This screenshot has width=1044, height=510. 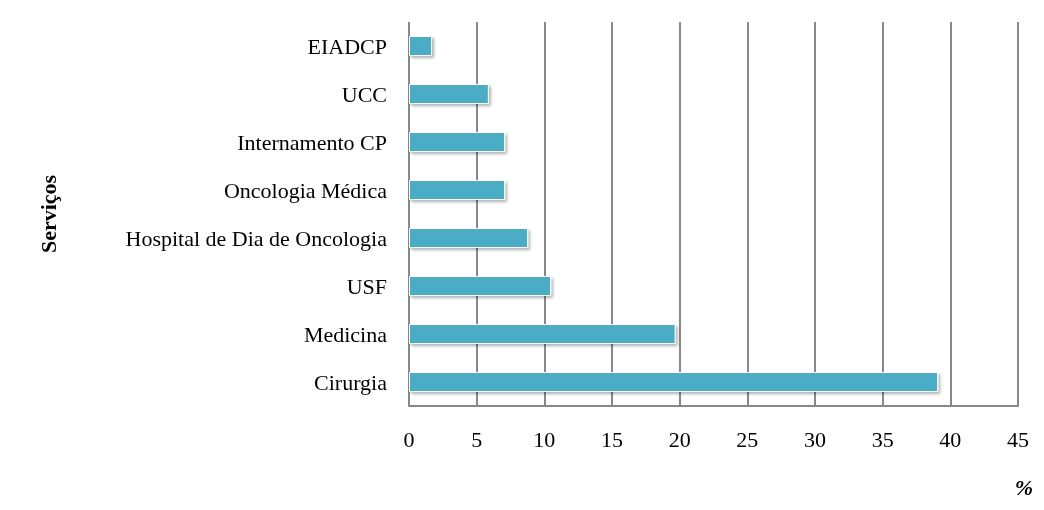 I want to click on x-tick-label: 35, so click(x=882, y=439).